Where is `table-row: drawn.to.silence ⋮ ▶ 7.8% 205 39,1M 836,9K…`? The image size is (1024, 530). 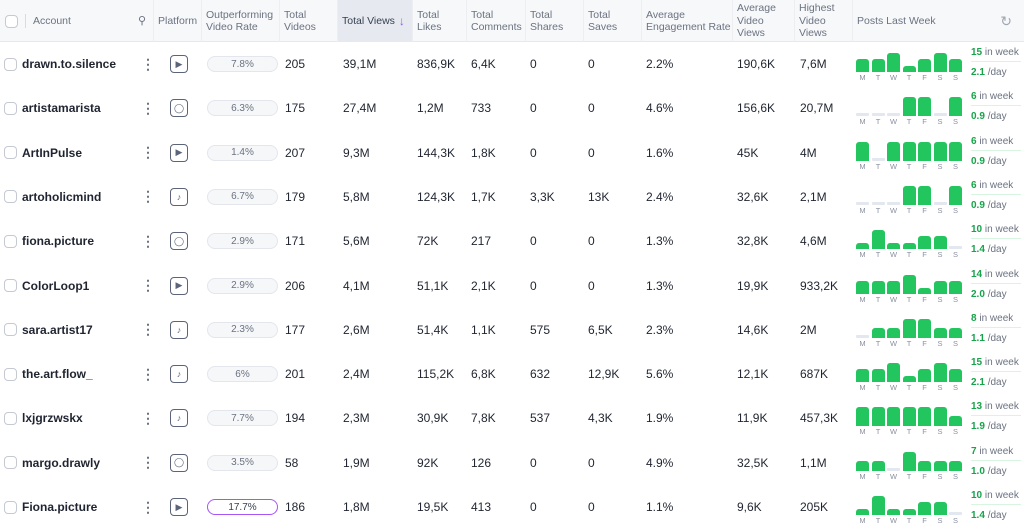 table-row: drawn.to.silence ⋮ ▶ 7.8% 205 39,1M 836,9K… is located at coordinates (512, 64).